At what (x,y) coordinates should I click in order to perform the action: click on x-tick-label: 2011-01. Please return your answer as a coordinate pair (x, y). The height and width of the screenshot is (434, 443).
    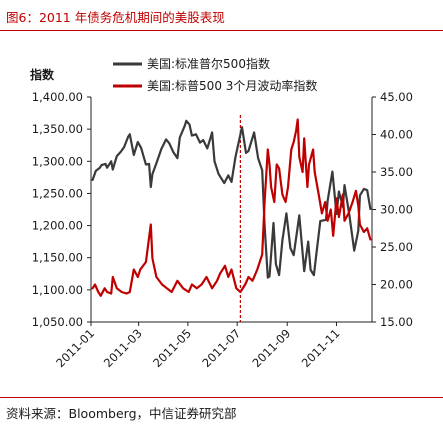
    Looking at the image, I should click on (75, 348).